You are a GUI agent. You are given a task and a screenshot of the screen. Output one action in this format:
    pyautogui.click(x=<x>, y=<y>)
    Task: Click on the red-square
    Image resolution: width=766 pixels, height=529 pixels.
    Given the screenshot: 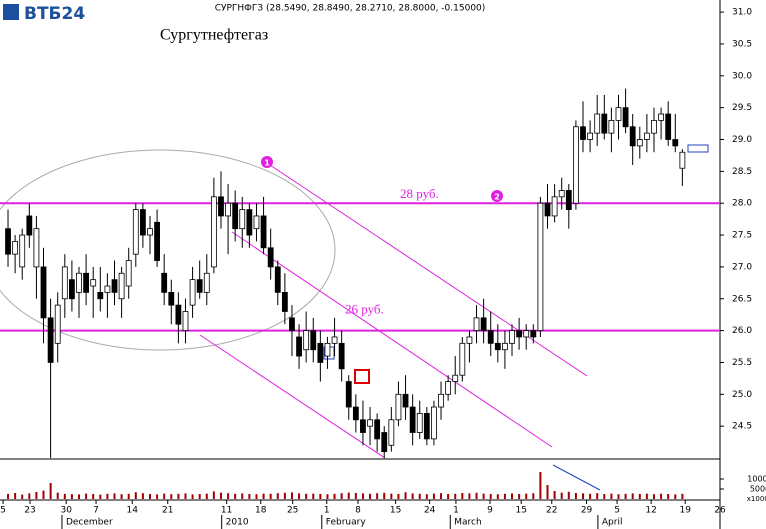 What is the action you would take?
    pyautogui.click(x=362, y=376)
    